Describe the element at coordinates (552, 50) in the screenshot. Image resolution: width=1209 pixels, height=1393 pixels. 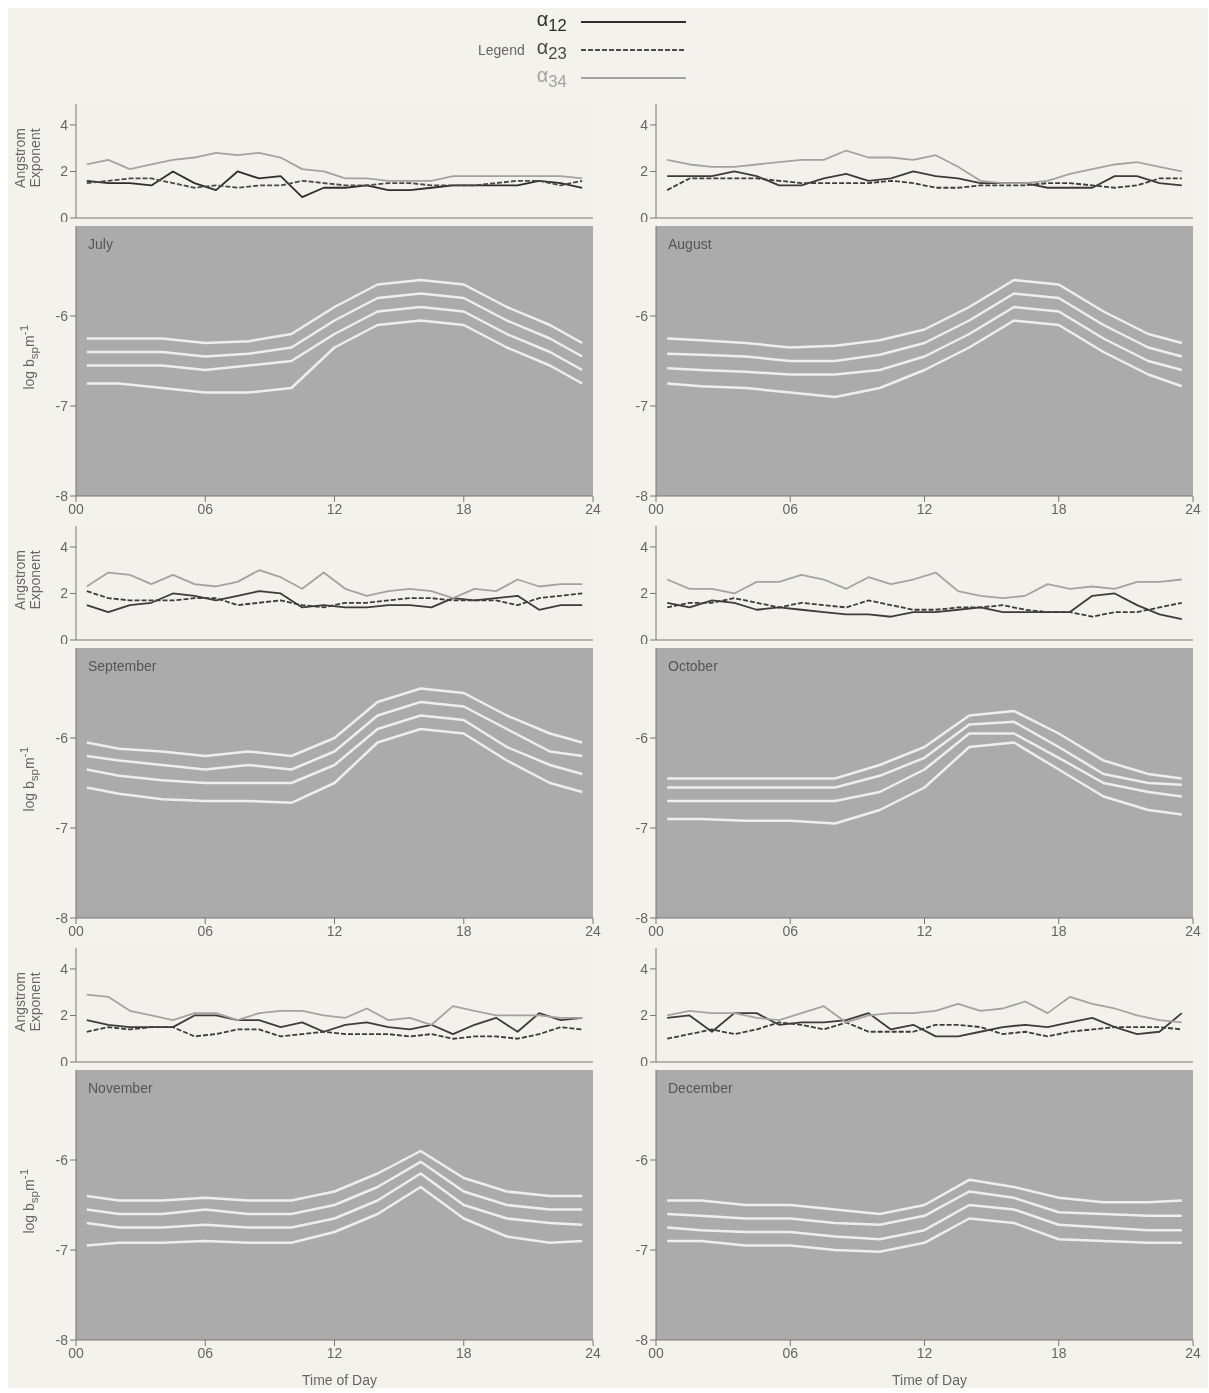
I see `text: α$_{23}$` at that location.